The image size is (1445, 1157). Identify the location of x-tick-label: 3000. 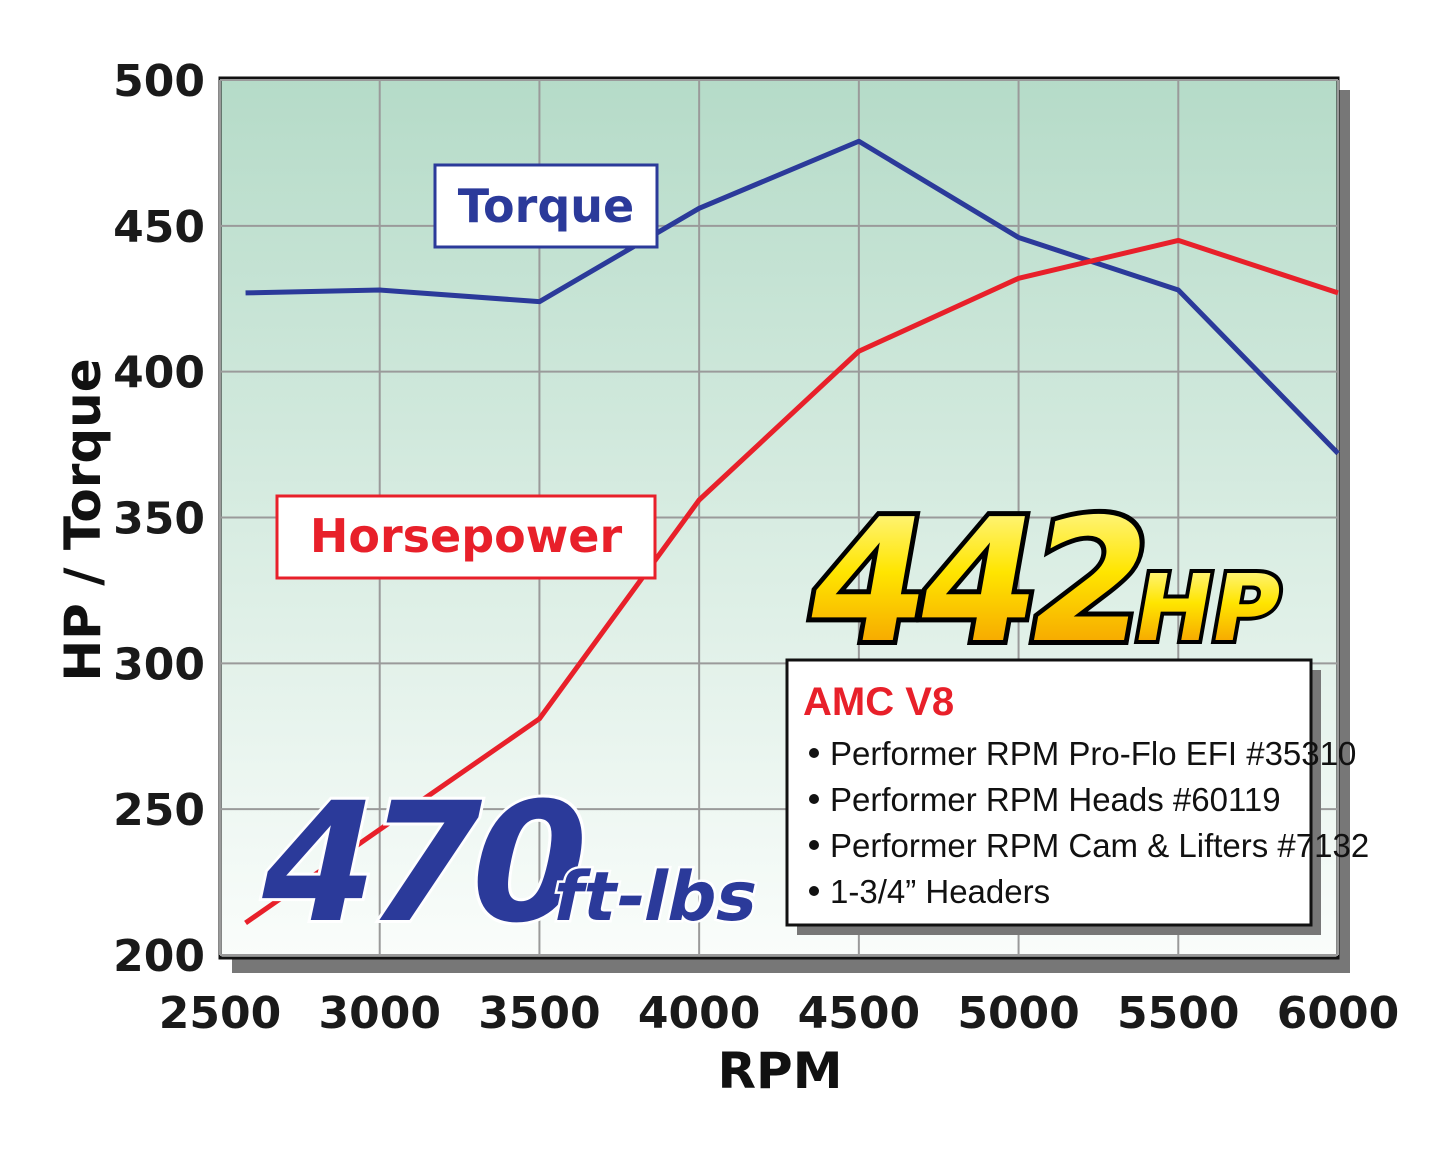
(379, 1013).